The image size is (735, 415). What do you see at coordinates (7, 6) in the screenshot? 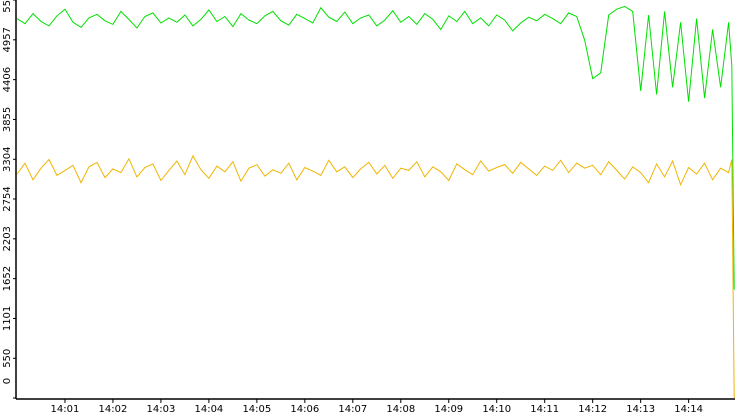
I see `y-tick-label: 5508` at bounding box center [7, 6].